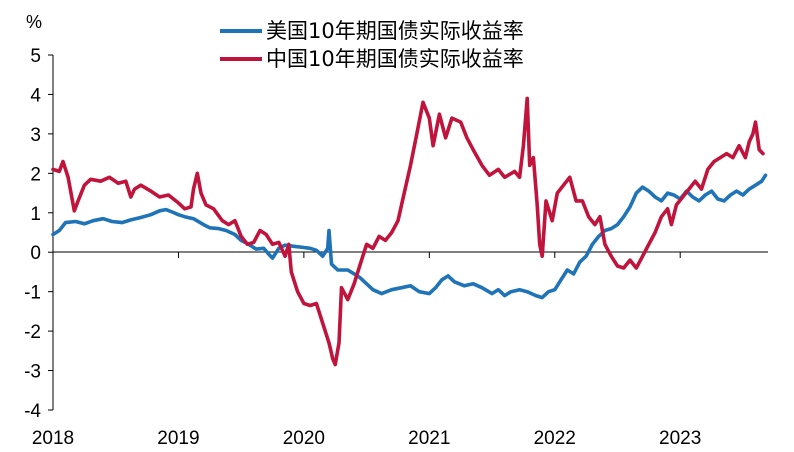 This screenshot has width=794, height=452. What do you see at coordinates (53, 438) in the screenshot?
I see `x-tick-label: 2018` at bounding box center [53, 438].